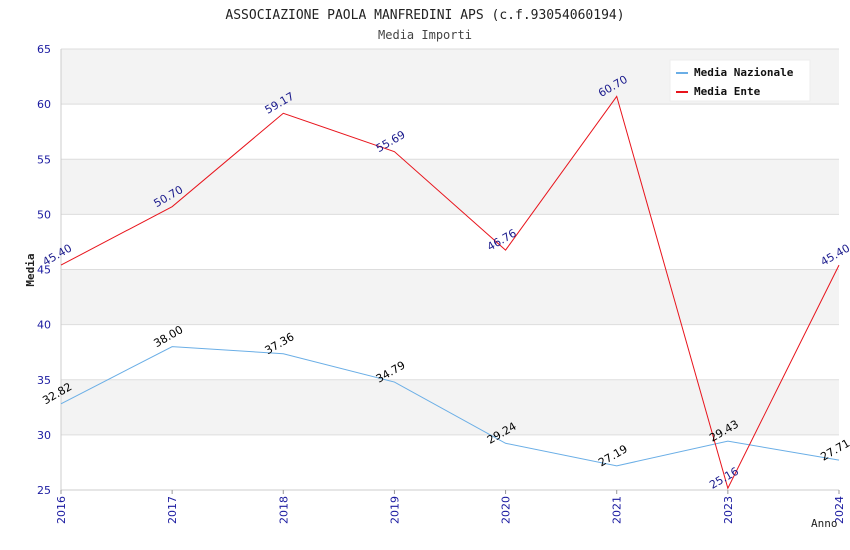 The height and width of the screenshot is (550, 850). What do you see at coordinates (744, 72) in the screenshot?
I see `legend-entry: Media Nazionale` at bounding box center [744, 72].